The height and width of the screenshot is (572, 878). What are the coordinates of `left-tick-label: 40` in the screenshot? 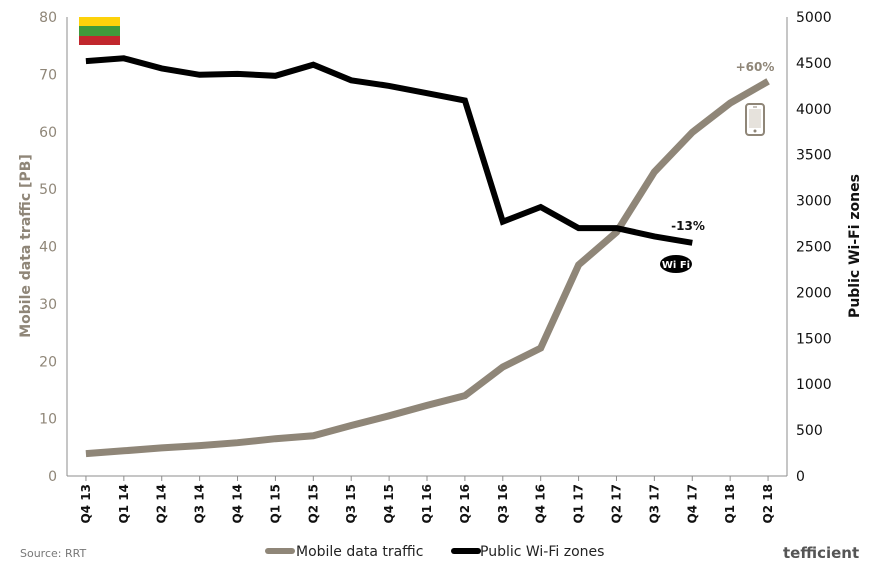 It's located at (48, 248).